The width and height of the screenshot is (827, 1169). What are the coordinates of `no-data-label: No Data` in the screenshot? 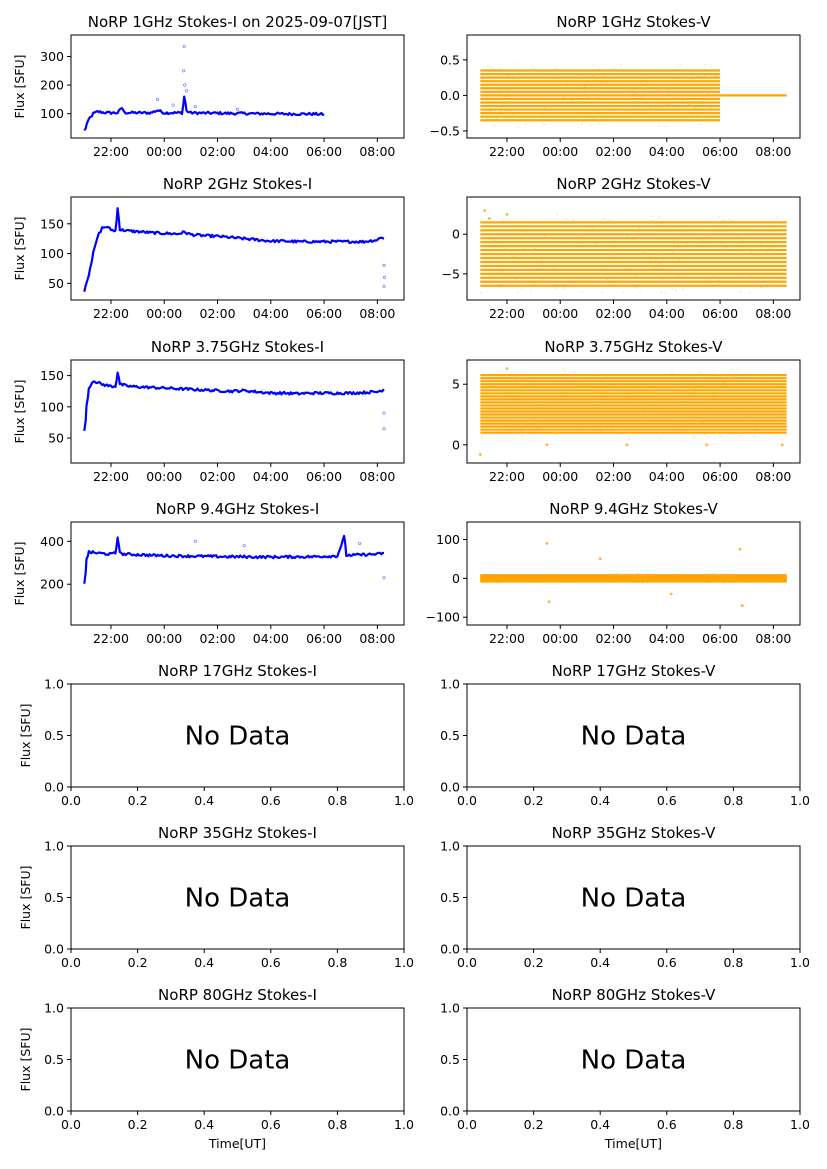 It's located at (238, 737).